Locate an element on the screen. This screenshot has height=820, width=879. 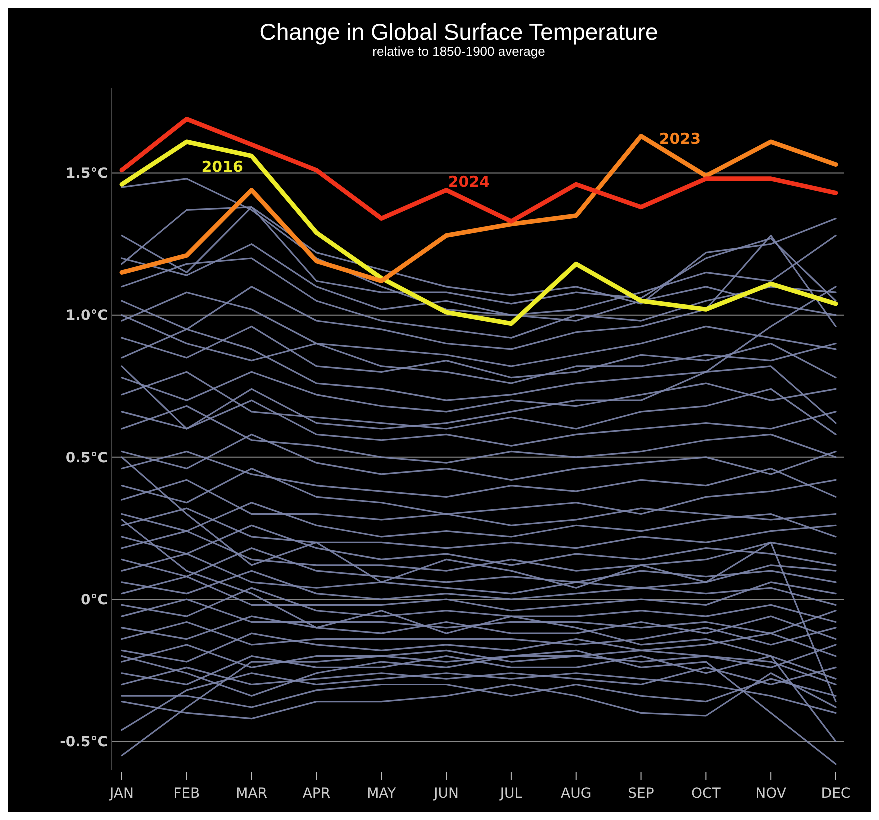
x-tick-label: JUN is located at coordinates (446, 794).